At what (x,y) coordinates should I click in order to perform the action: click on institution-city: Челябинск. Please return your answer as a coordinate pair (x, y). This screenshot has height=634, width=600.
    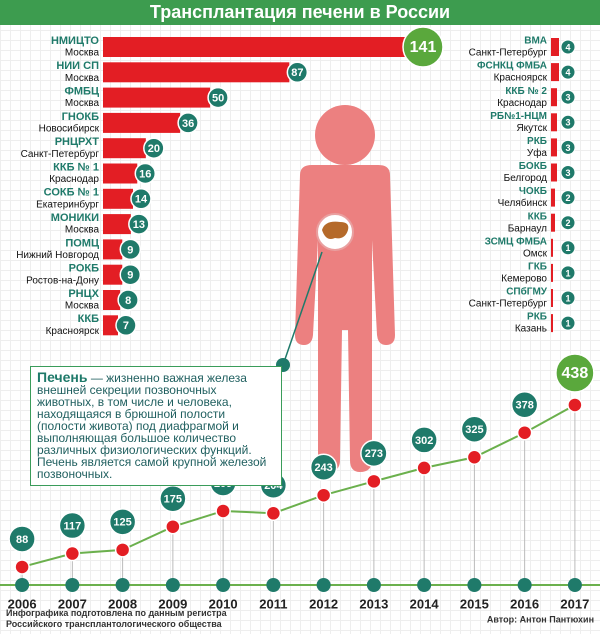
    Looking at the image, I should click on (523, 203).